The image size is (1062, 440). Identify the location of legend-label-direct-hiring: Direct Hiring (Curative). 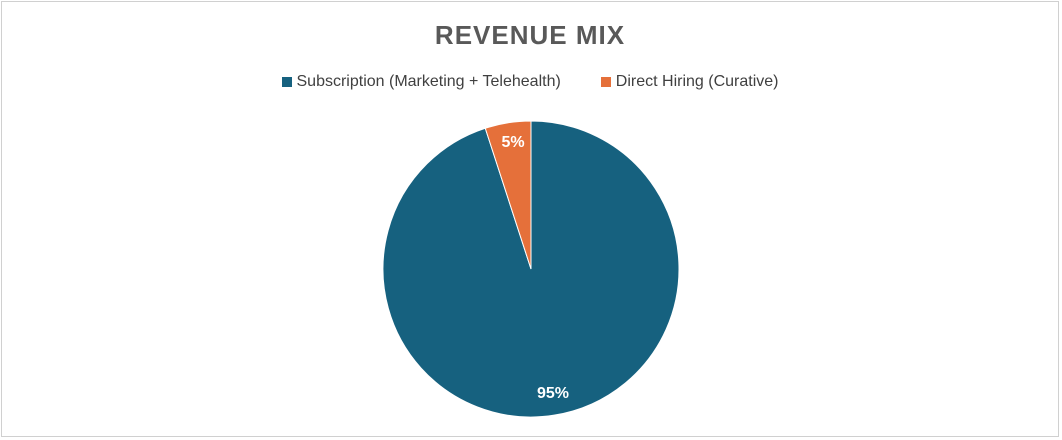
(697, 81).